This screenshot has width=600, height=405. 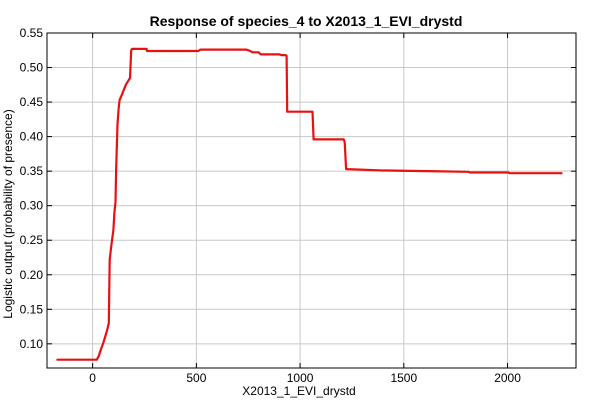 What do you see at coordinates (32, 309) in the screenshot?
I see `y-tick-label: 0.15` at bounding box center [32, 309].